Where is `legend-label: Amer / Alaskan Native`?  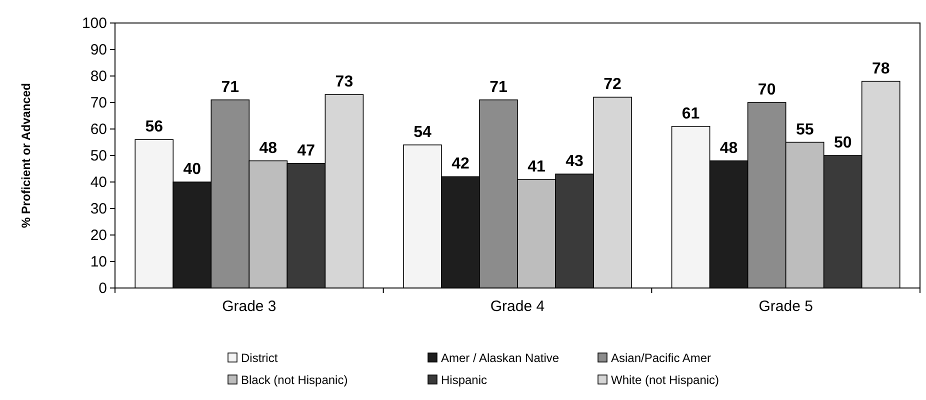
legend-label: Amer / Alaskan Native is located at coordinates (500, 358).